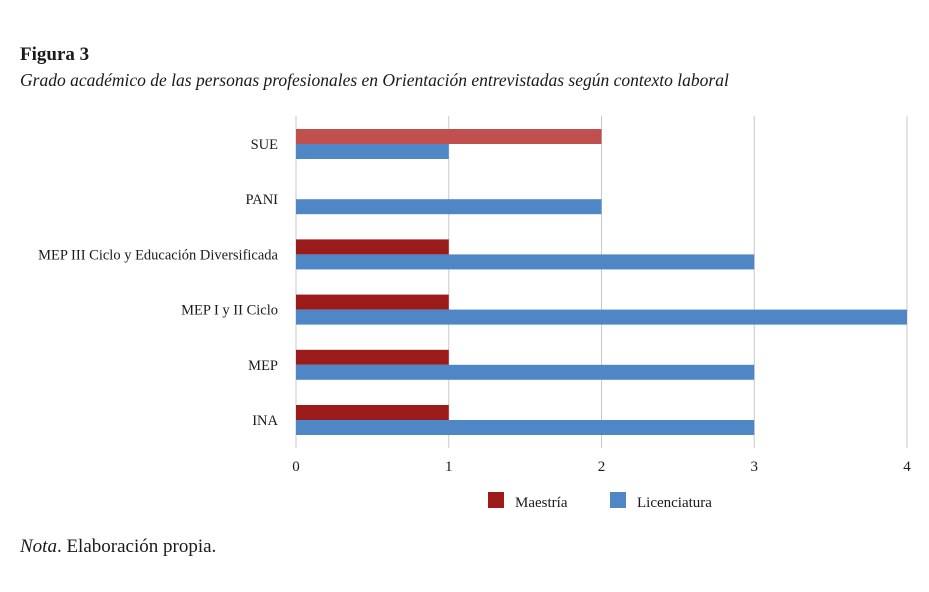 The width and height of the screenshot is (929, 592). Describe the element at coordinates (907, 467) in the screenshot. I see `x-tick-label: 4` at that location.